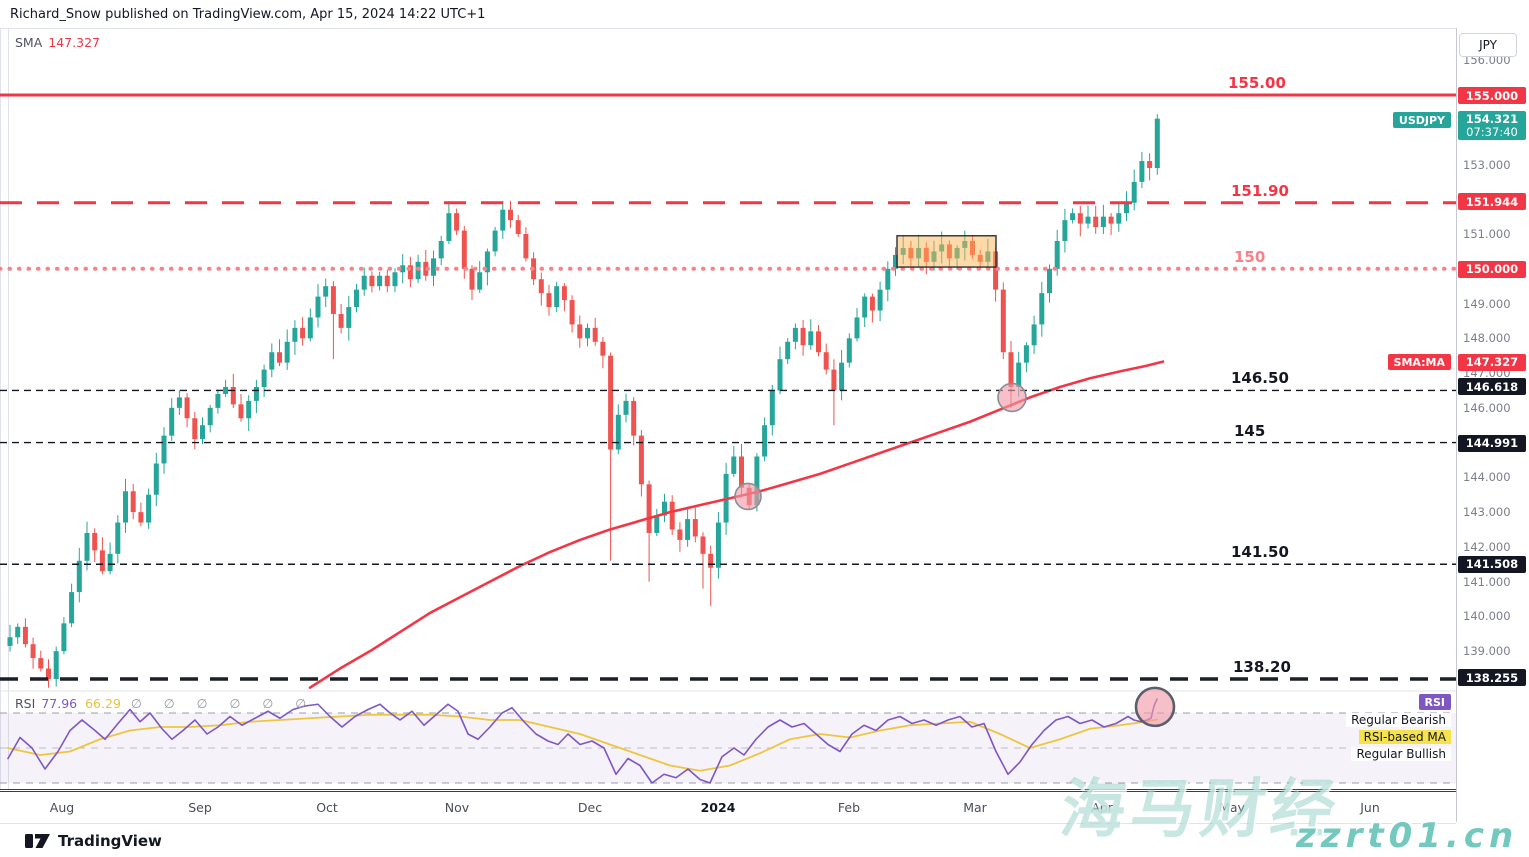 Image resolution: width=1529 pixels, height=857 pixels. I want to click on currency-unit-button: JPY, so click(1488, 45).